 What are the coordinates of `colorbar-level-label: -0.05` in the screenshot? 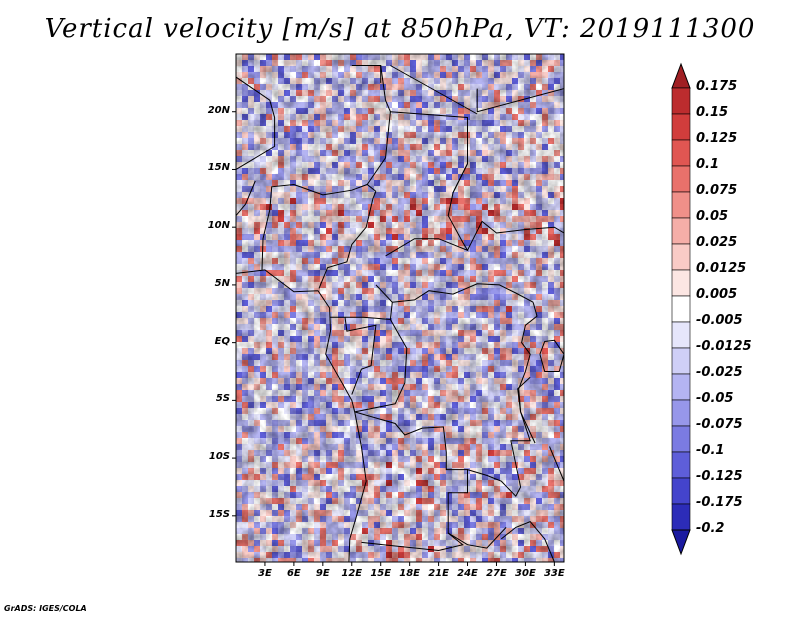 It's located at (715, 398).